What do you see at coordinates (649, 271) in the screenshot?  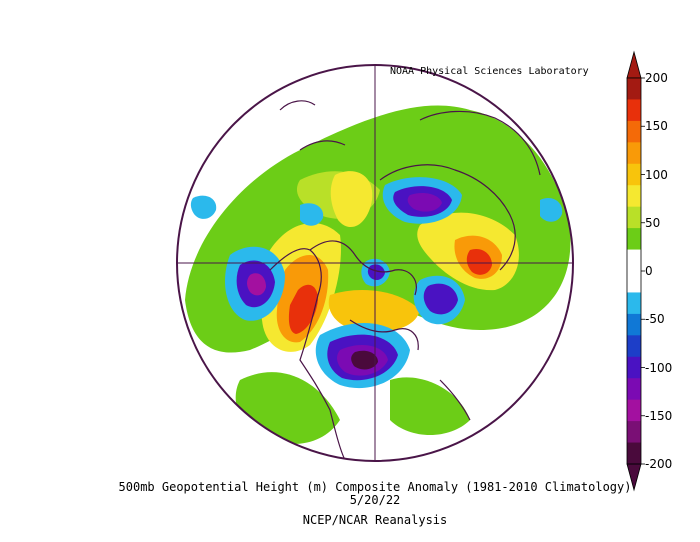 I see `colorbar-tick-label: 0` at bounding box center [649, 271].